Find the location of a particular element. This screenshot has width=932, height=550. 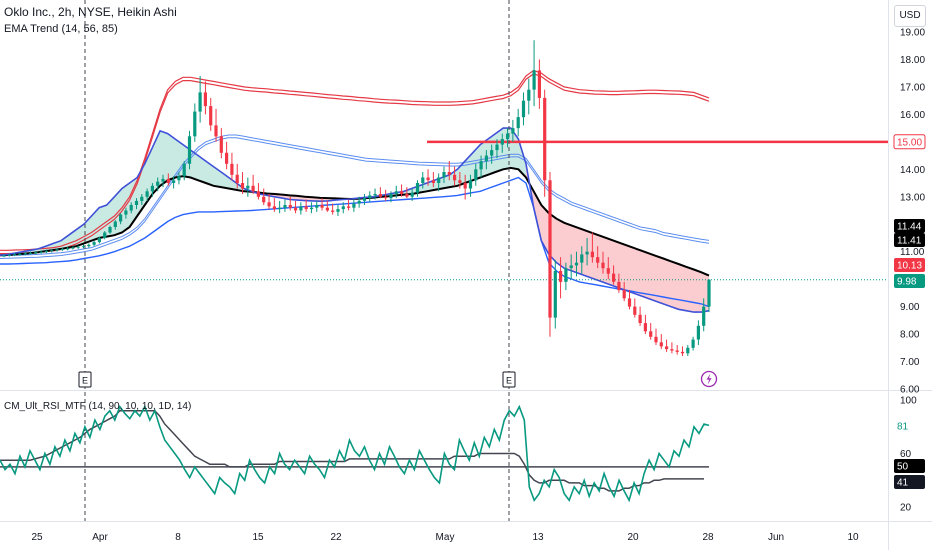

rsi-title: CM_Ult_RSI_MTF (14, 90, 10, 10, 1D, 14) is located at coordinates (98, 406).